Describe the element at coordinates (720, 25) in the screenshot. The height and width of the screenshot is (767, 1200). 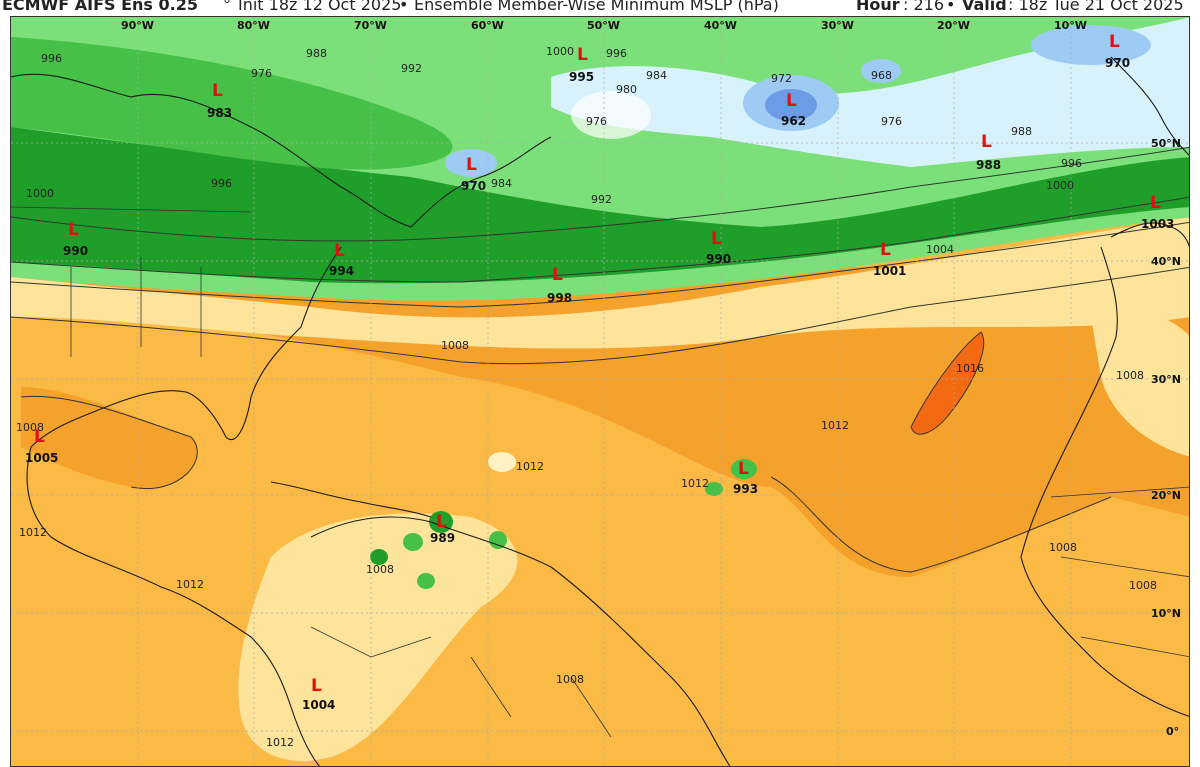
I see `longitude-label: 40°W` at that location.